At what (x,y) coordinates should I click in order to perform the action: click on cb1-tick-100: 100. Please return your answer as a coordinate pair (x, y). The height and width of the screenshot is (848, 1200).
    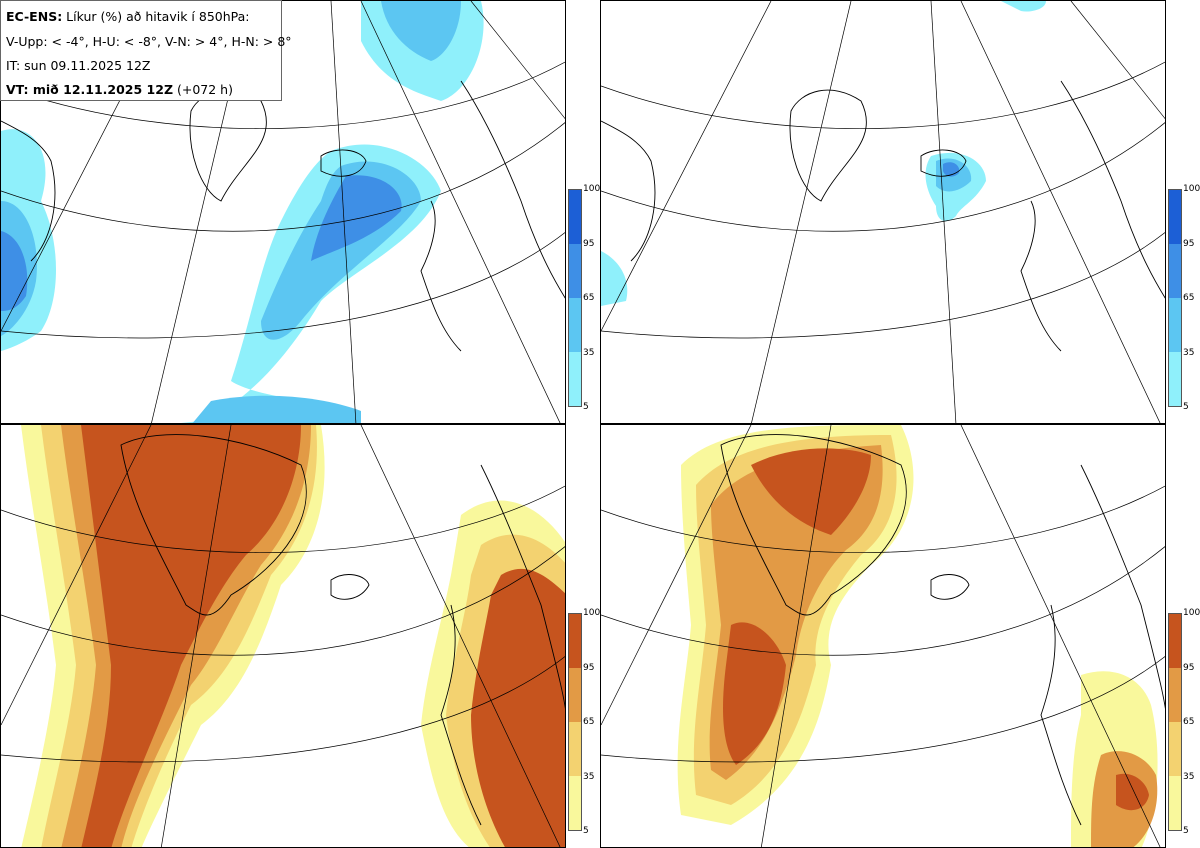
    Looking at the image, I should click on (592, 189).